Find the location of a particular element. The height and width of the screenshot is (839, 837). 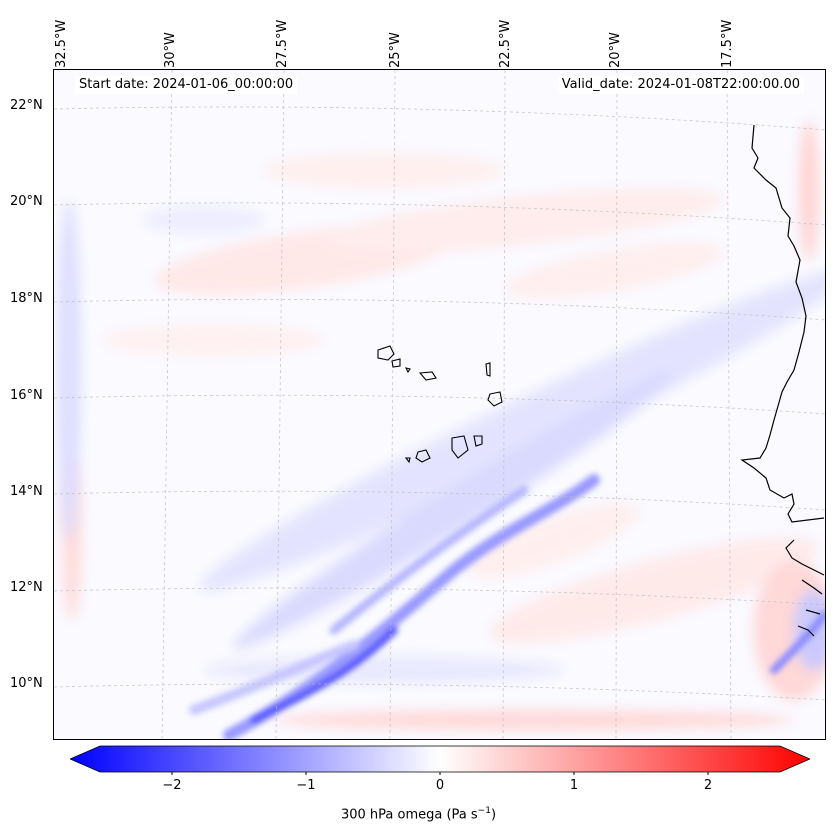

lat-label-12n: 12°N is located at coordinates (26, 587).